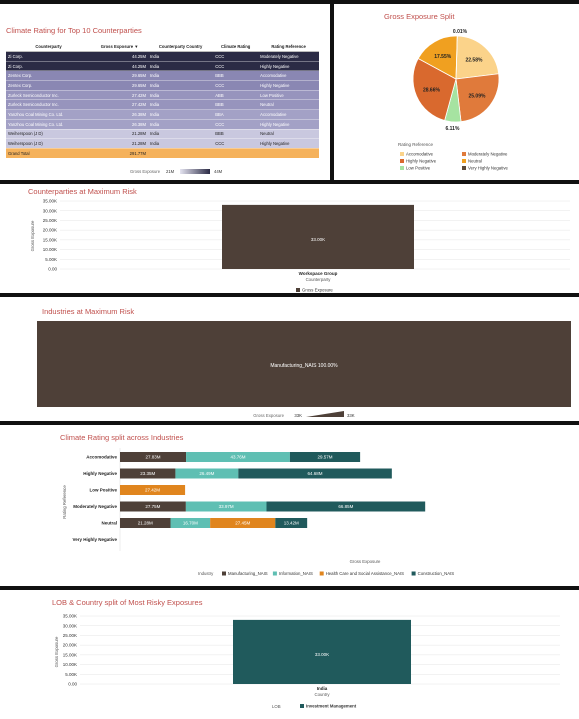 The height and width of the screenshot is (719, 579). Describe the element at coordinates (101, 457) in the screenshot. I see `y-tick-label: Accomodative` at that location.